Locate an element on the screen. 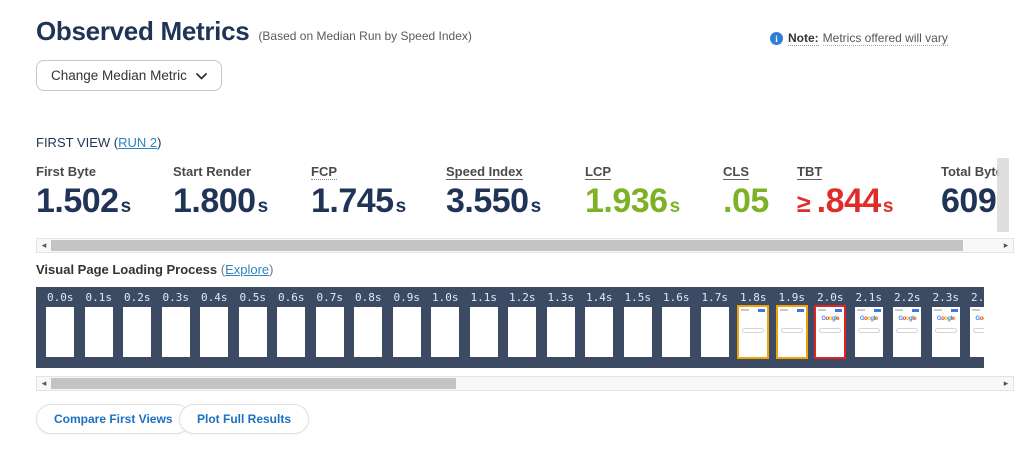 This screenshot has height=462, width=1024. metric-number: 1.800 is located at coordinates (214, 201).